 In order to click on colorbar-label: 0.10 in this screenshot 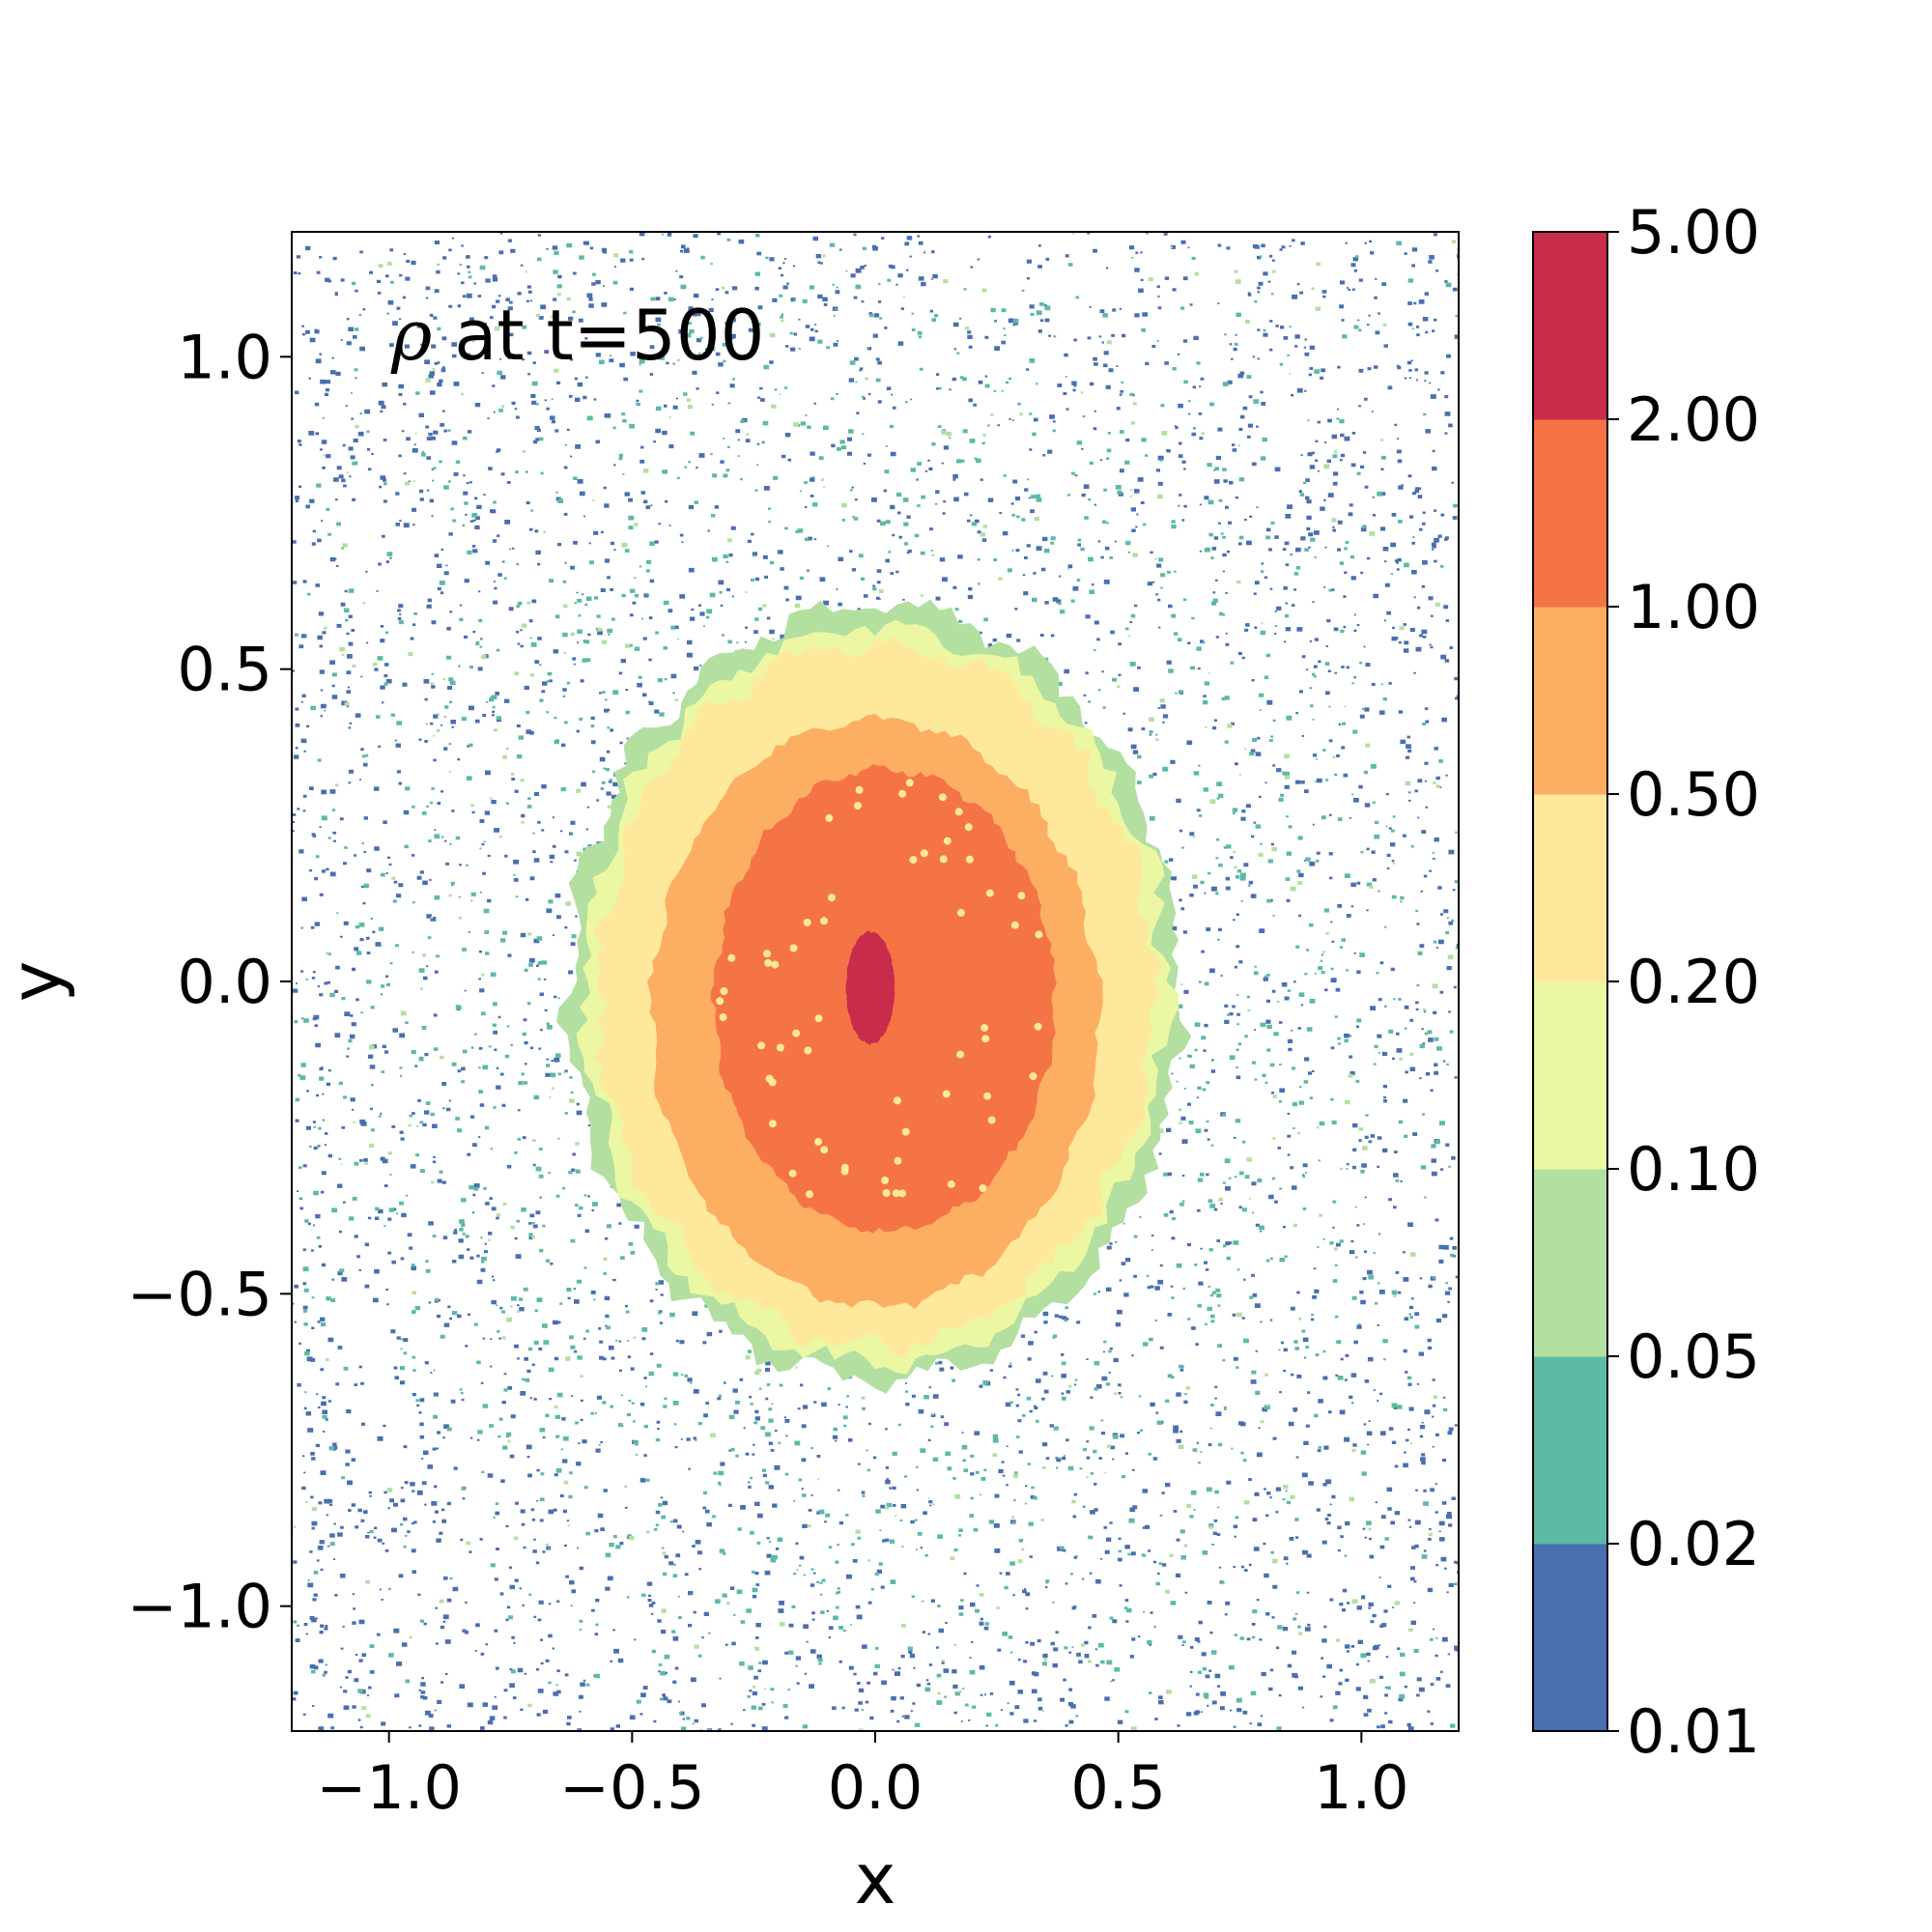, I will do `click(1693, 1169)`.